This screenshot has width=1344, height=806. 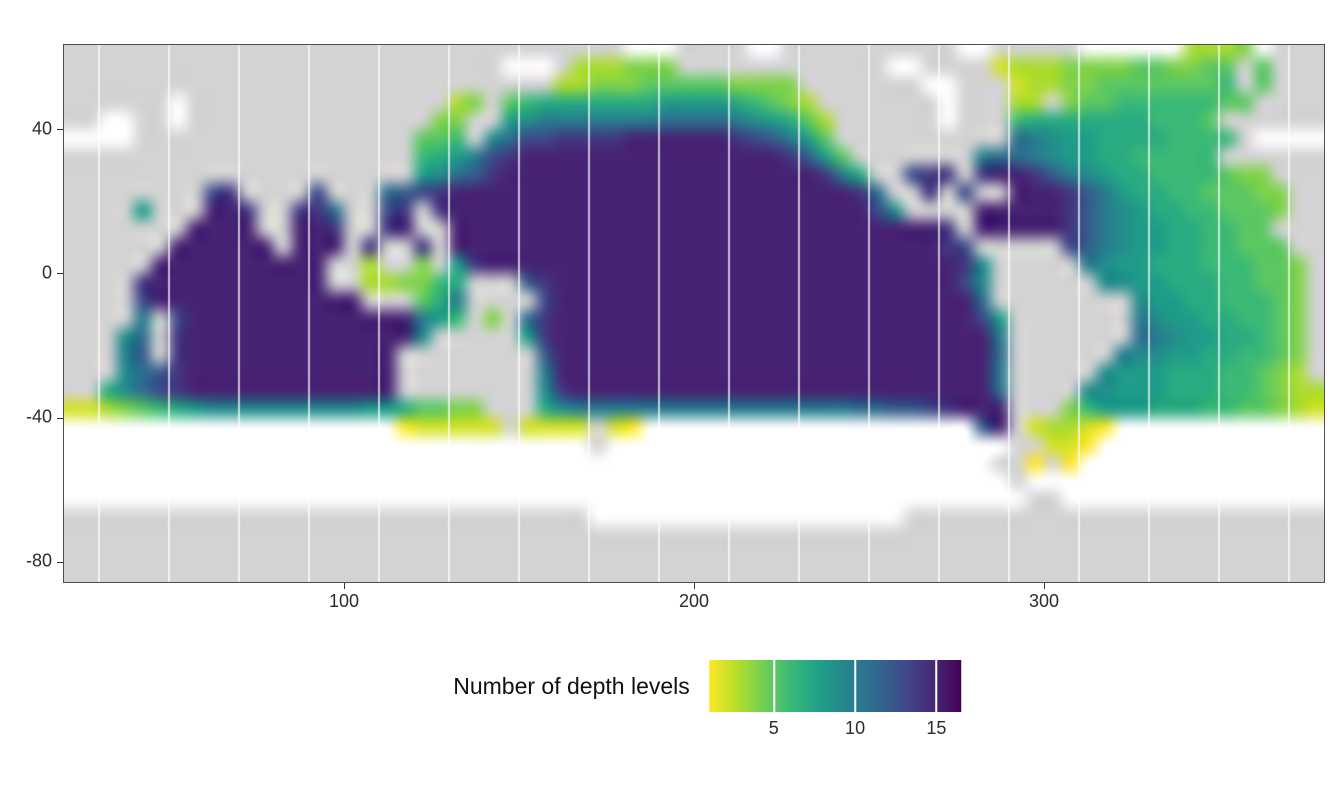 I want to click on colorbar-gradient, so click(x=834, y=686).